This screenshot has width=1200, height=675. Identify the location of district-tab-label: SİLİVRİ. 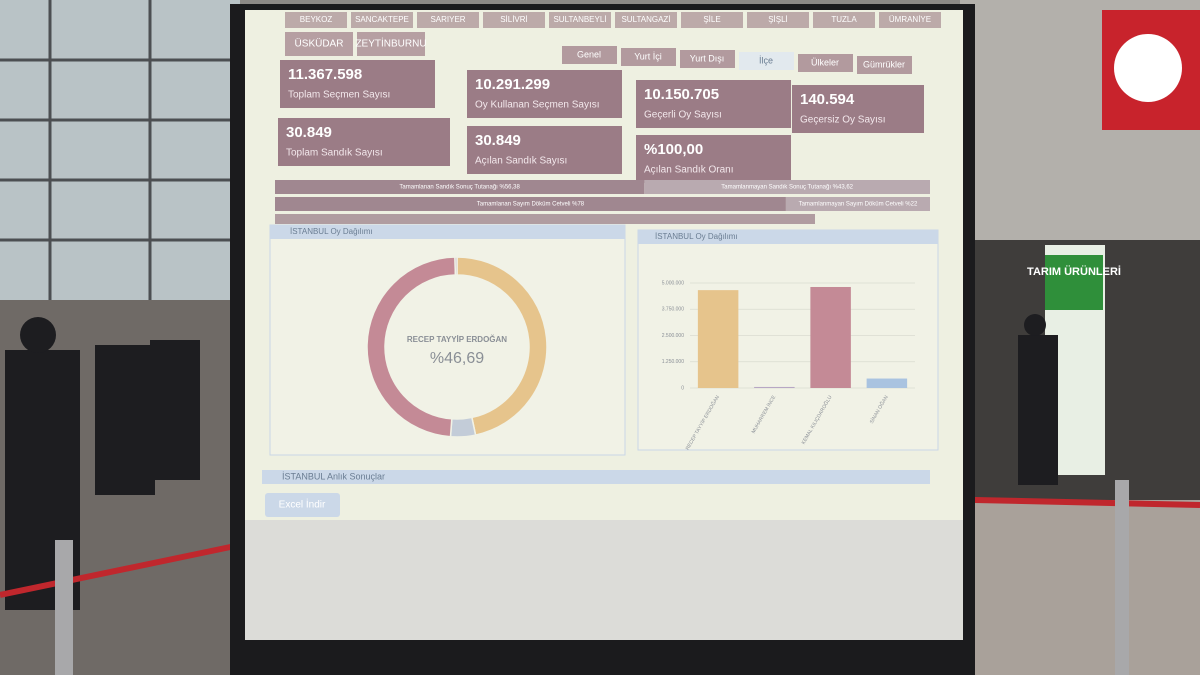
(514, 19).